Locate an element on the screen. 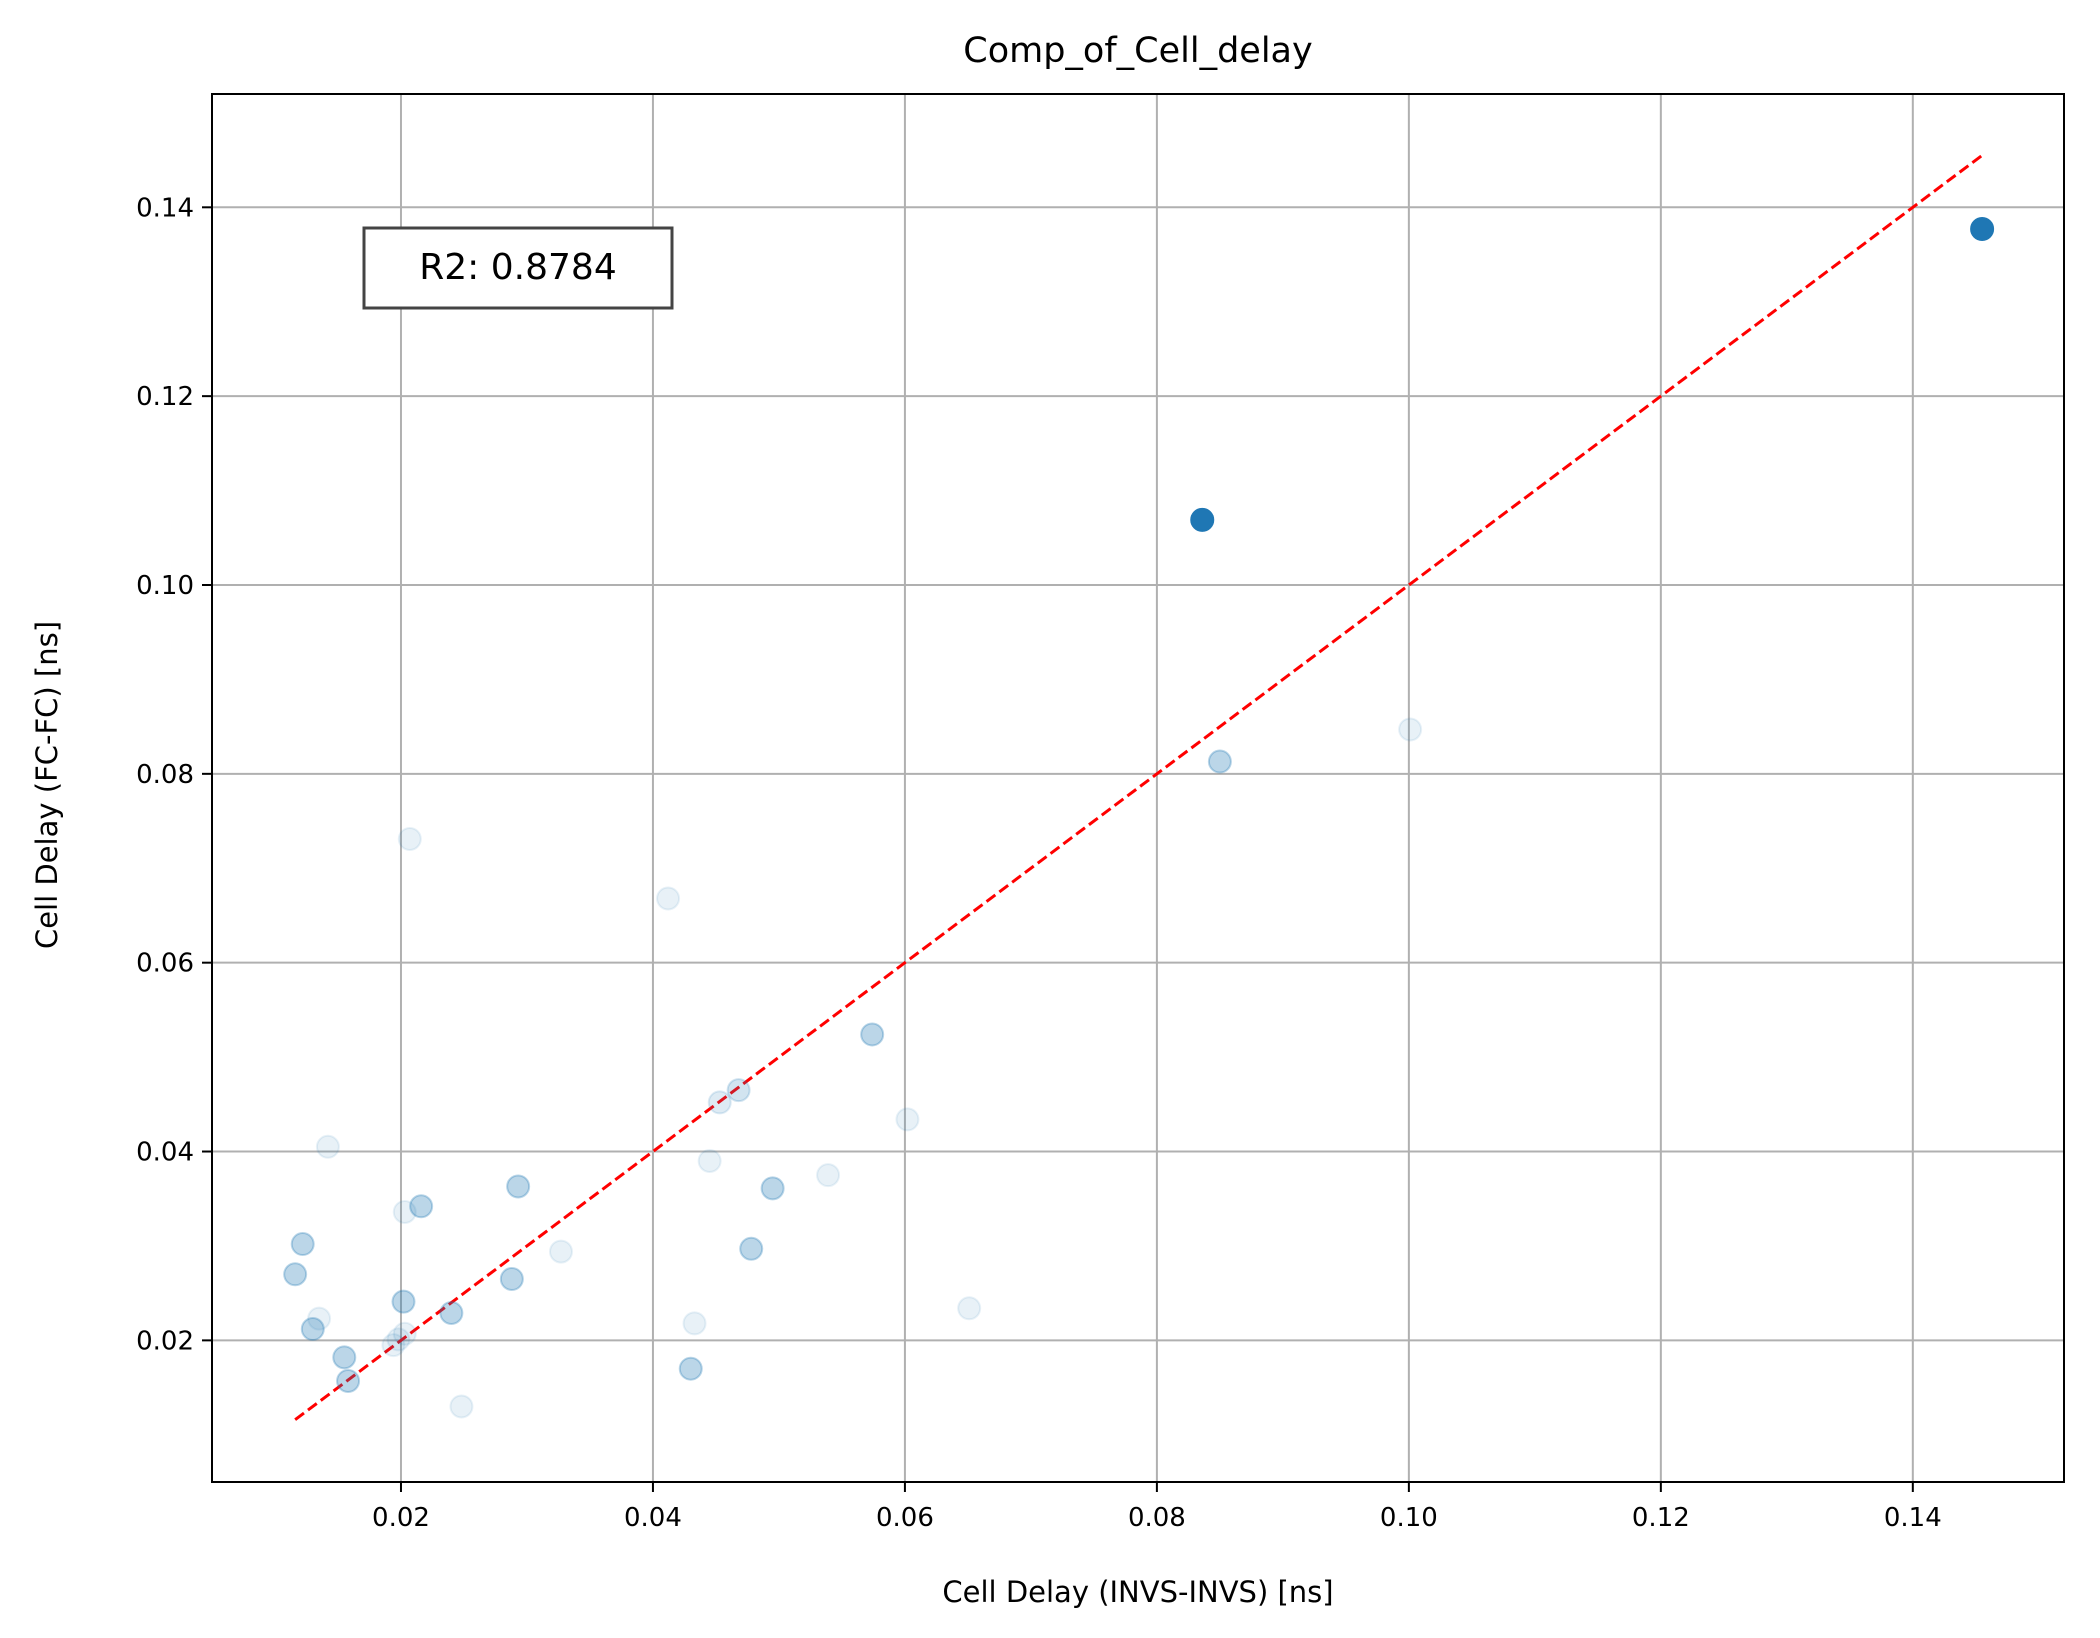 This screenshot has width=2100, height=1638. y-tick-label: 0.02 is located at coordinates (165, 1341).